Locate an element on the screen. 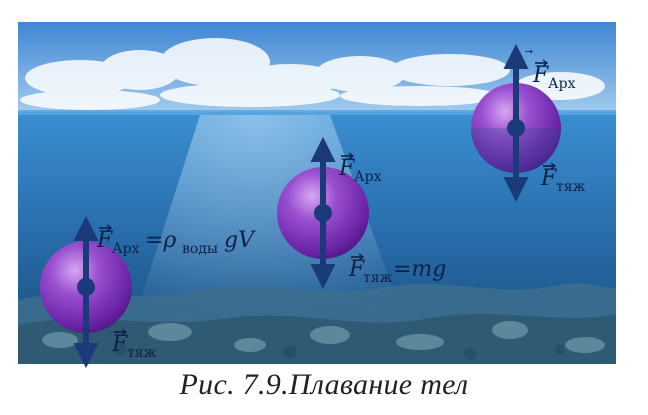 The image size is (648, 415). label-arch-floating: F ⃗ Арх is located at coordinates (550, 70).